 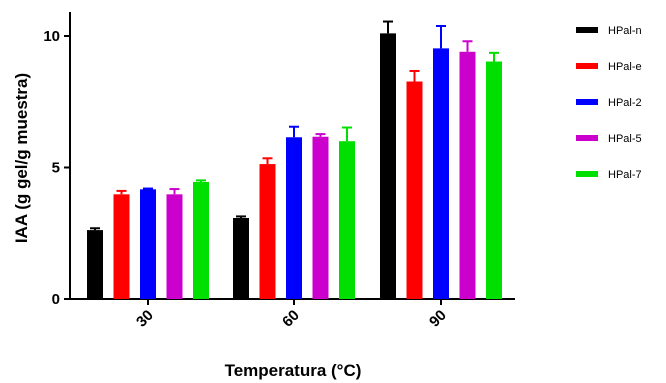 What do you see at coordinates (438, 319) in the screenshot?
I see `x-tick-label: 90` at bounding box center [438, 319].